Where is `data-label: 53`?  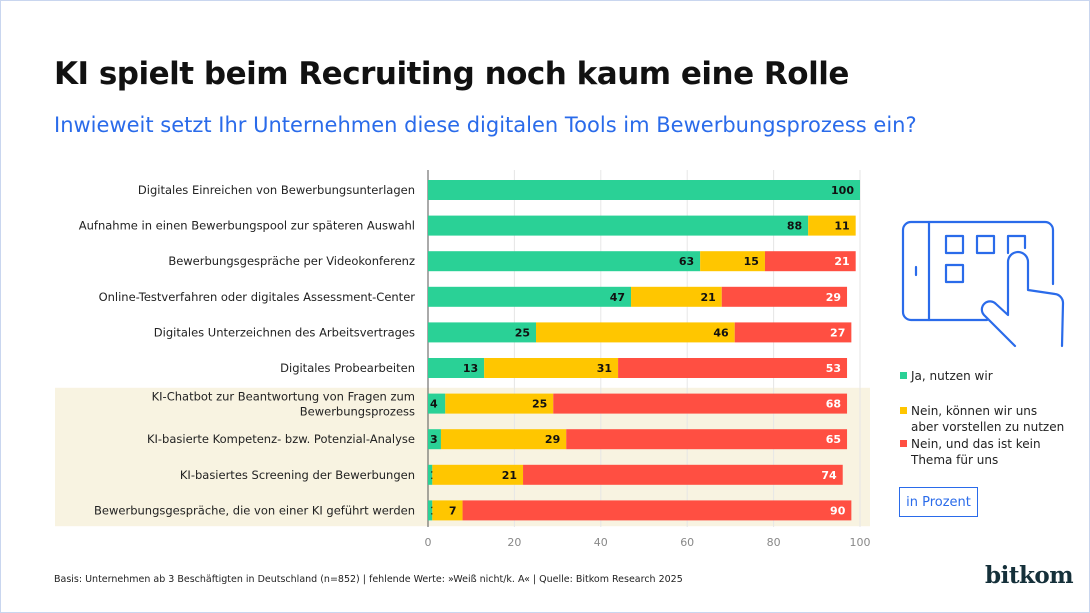 data-label: 53 is located at coordinates (833, 368).